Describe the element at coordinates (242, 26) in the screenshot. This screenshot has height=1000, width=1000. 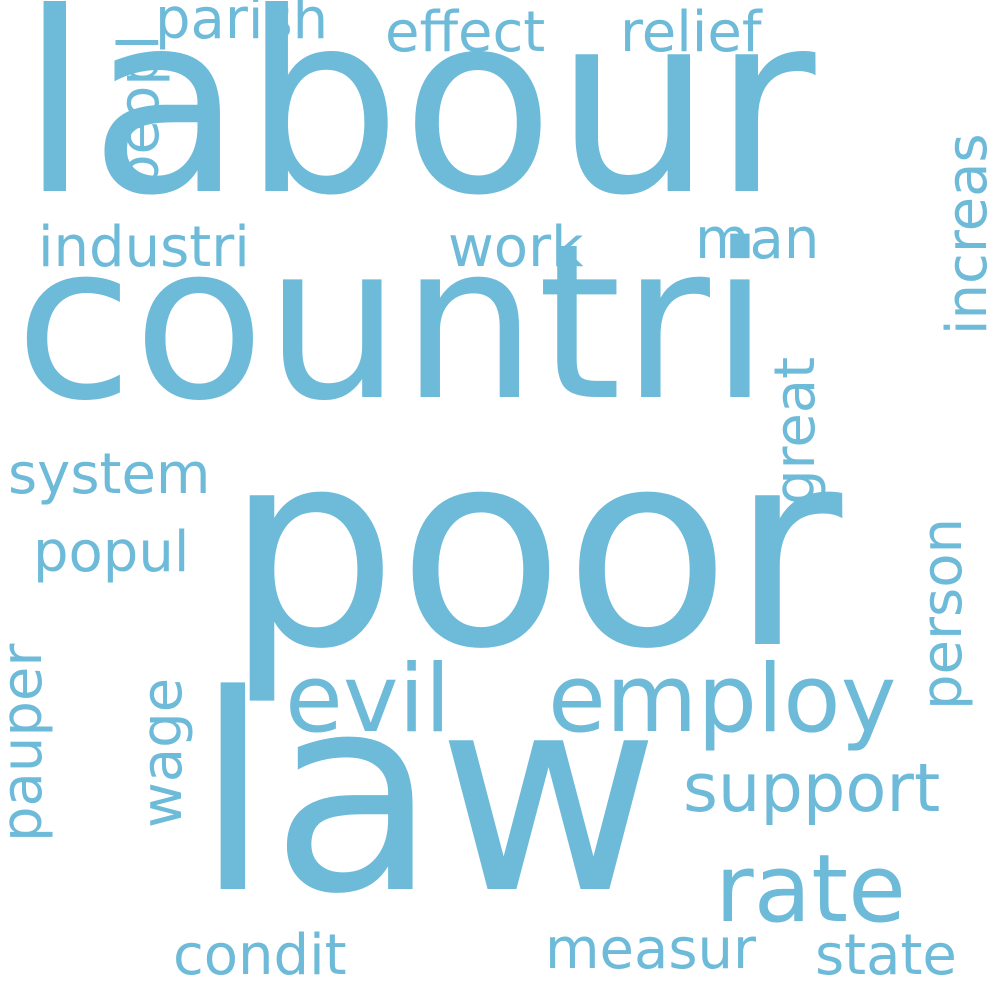
I see `word-parish: parish` at that location.